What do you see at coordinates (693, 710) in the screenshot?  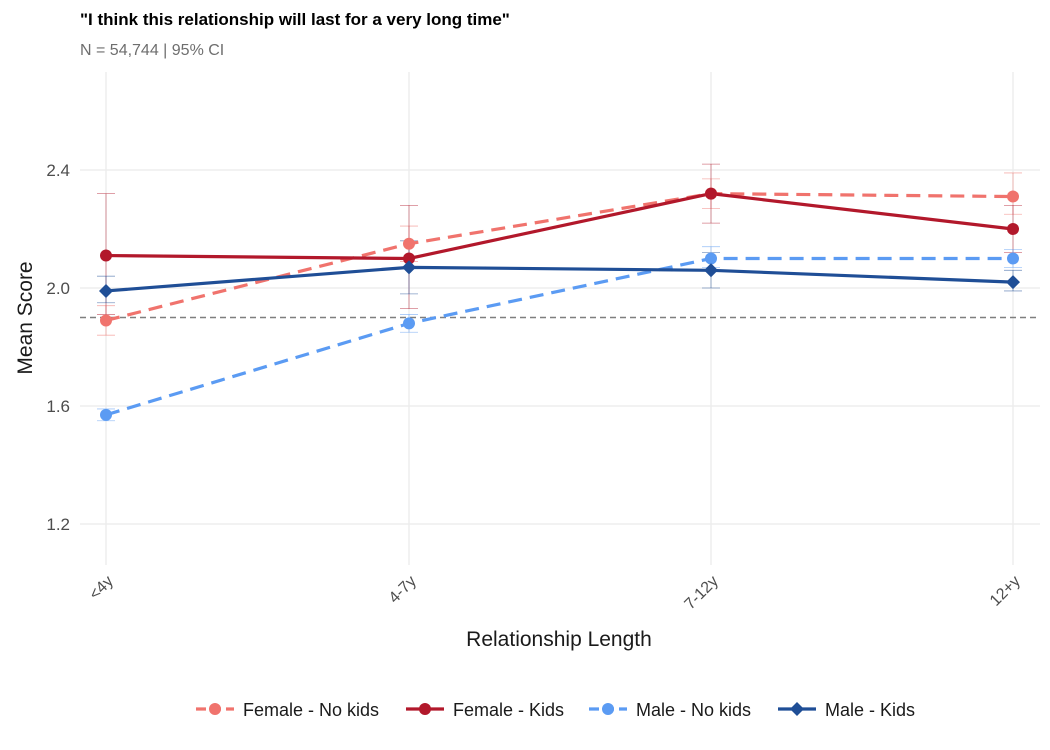 I see `legend-label-2: Male - No kids` at bounding box center [693, 710].